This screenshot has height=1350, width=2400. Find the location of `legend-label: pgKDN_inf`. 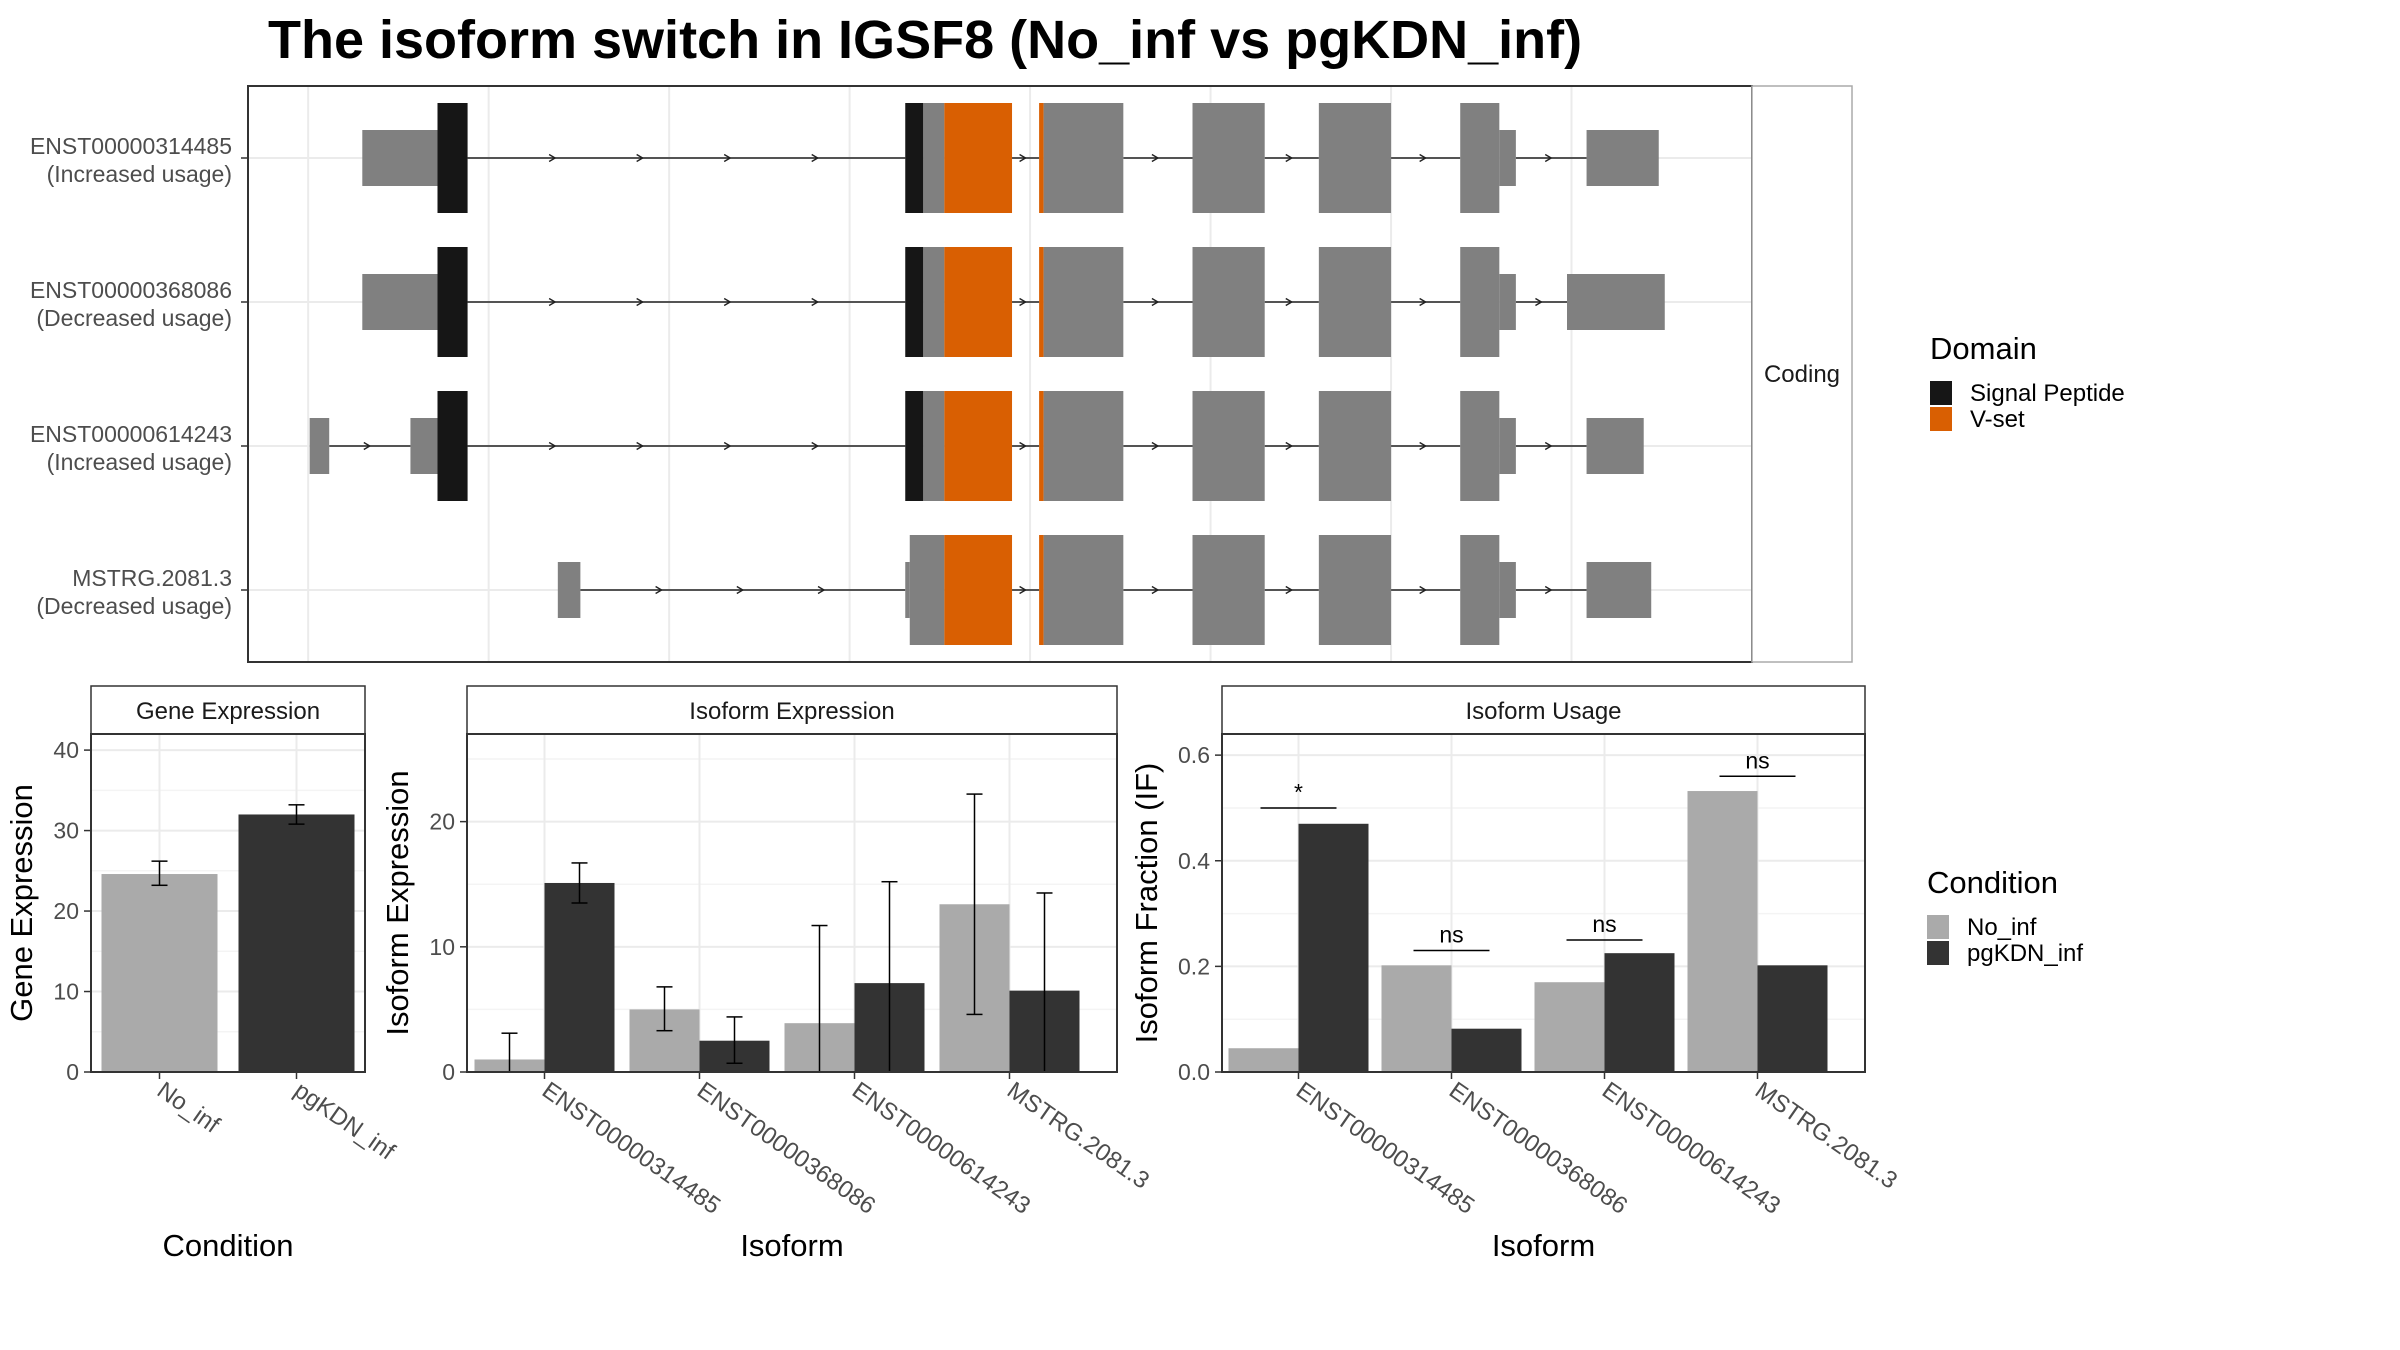

legend-label: pgKDN_inf is located at coordinates (2025, 953).